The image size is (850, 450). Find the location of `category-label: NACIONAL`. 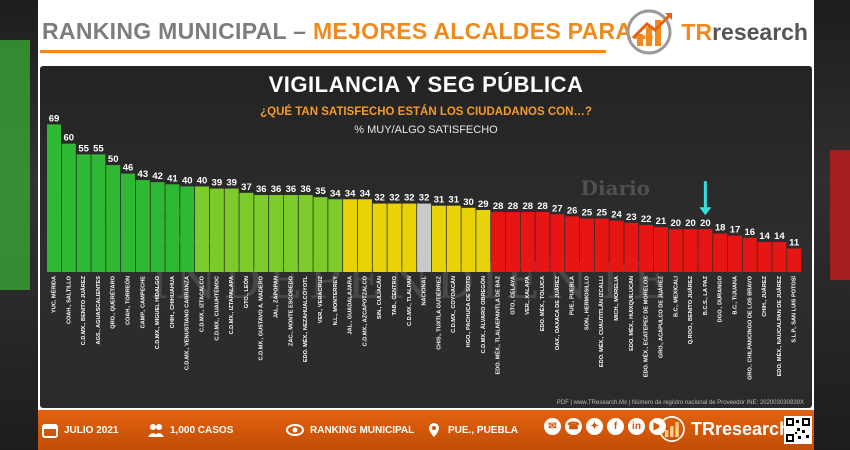

category-label: NACIONAL is located at coordinates (425, 290).